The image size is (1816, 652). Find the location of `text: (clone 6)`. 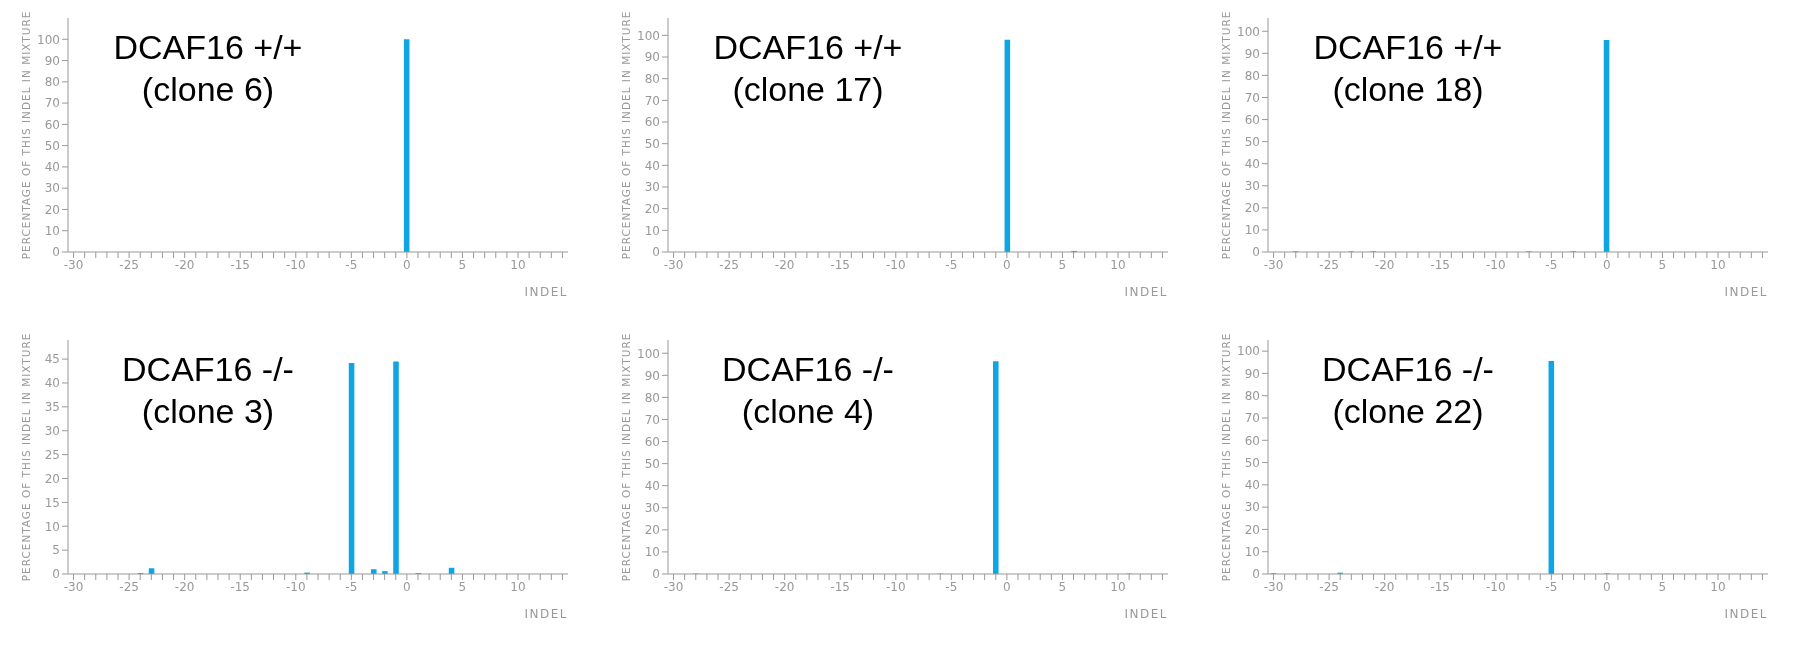

text: (clone 6) is located at coordinates (208, 89).